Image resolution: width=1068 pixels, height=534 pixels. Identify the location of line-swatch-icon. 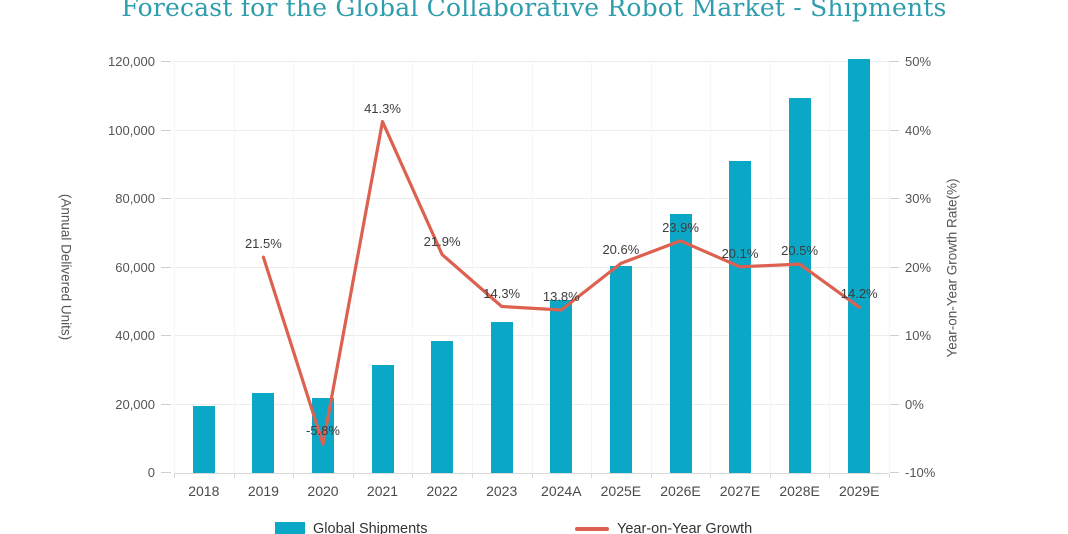
(592, 529).